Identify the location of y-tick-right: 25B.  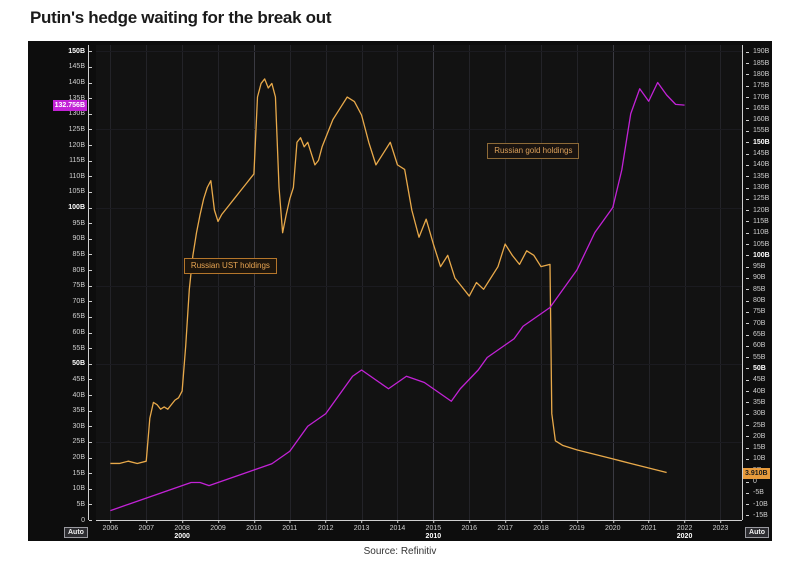
(755, 425).